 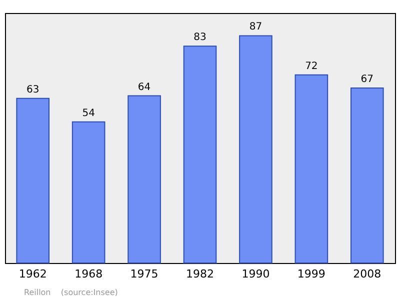 What do you see at coordinates (71, 292) in the screenshot?
I see `text: Reillon (source:Insee)` at bounding box center [71, 292].